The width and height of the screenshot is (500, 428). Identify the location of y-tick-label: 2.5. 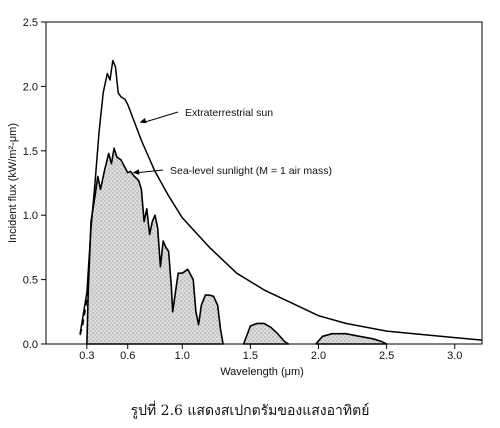
(30, 23).